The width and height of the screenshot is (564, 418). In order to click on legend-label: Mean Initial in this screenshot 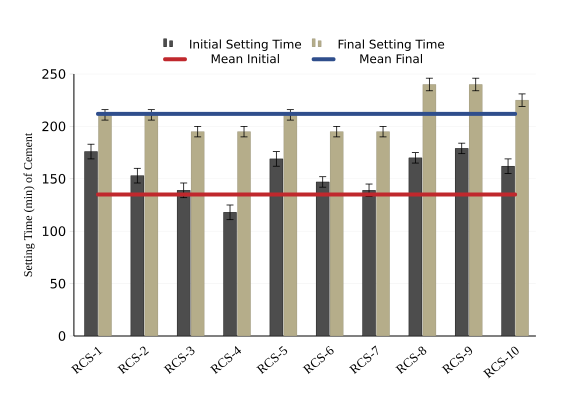, I will do `click(245, 59)`.